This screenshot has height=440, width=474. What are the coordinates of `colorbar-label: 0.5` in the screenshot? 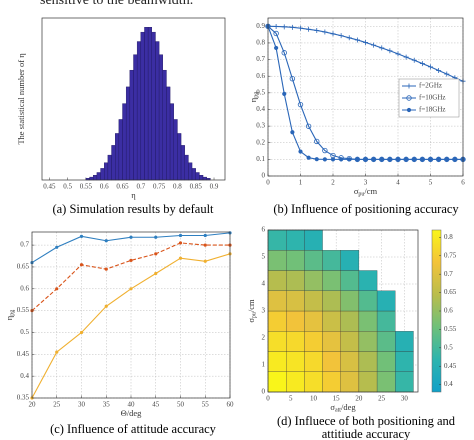 It's located at (448, 347).